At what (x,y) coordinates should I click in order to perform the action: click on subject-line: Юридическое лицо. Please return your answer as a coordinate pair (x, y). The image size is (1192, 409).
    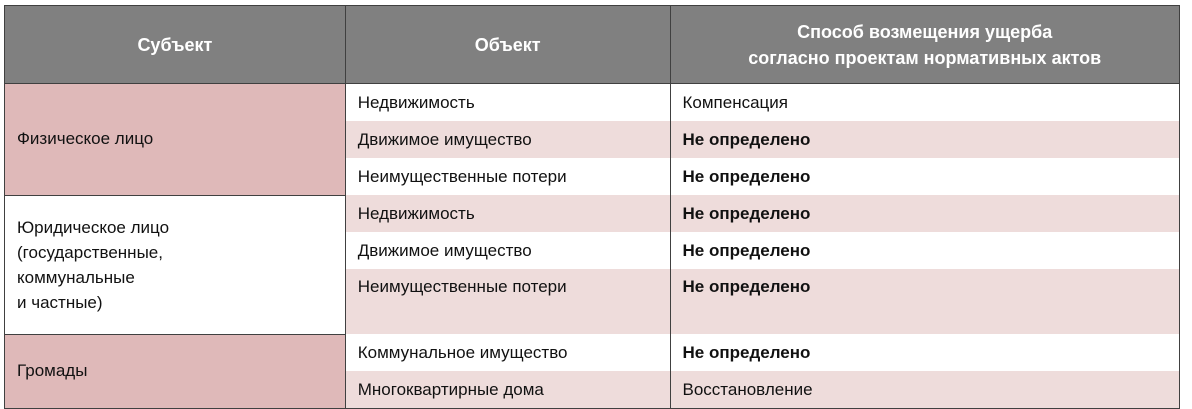
    Looking at the image, I should click on (93, 227).